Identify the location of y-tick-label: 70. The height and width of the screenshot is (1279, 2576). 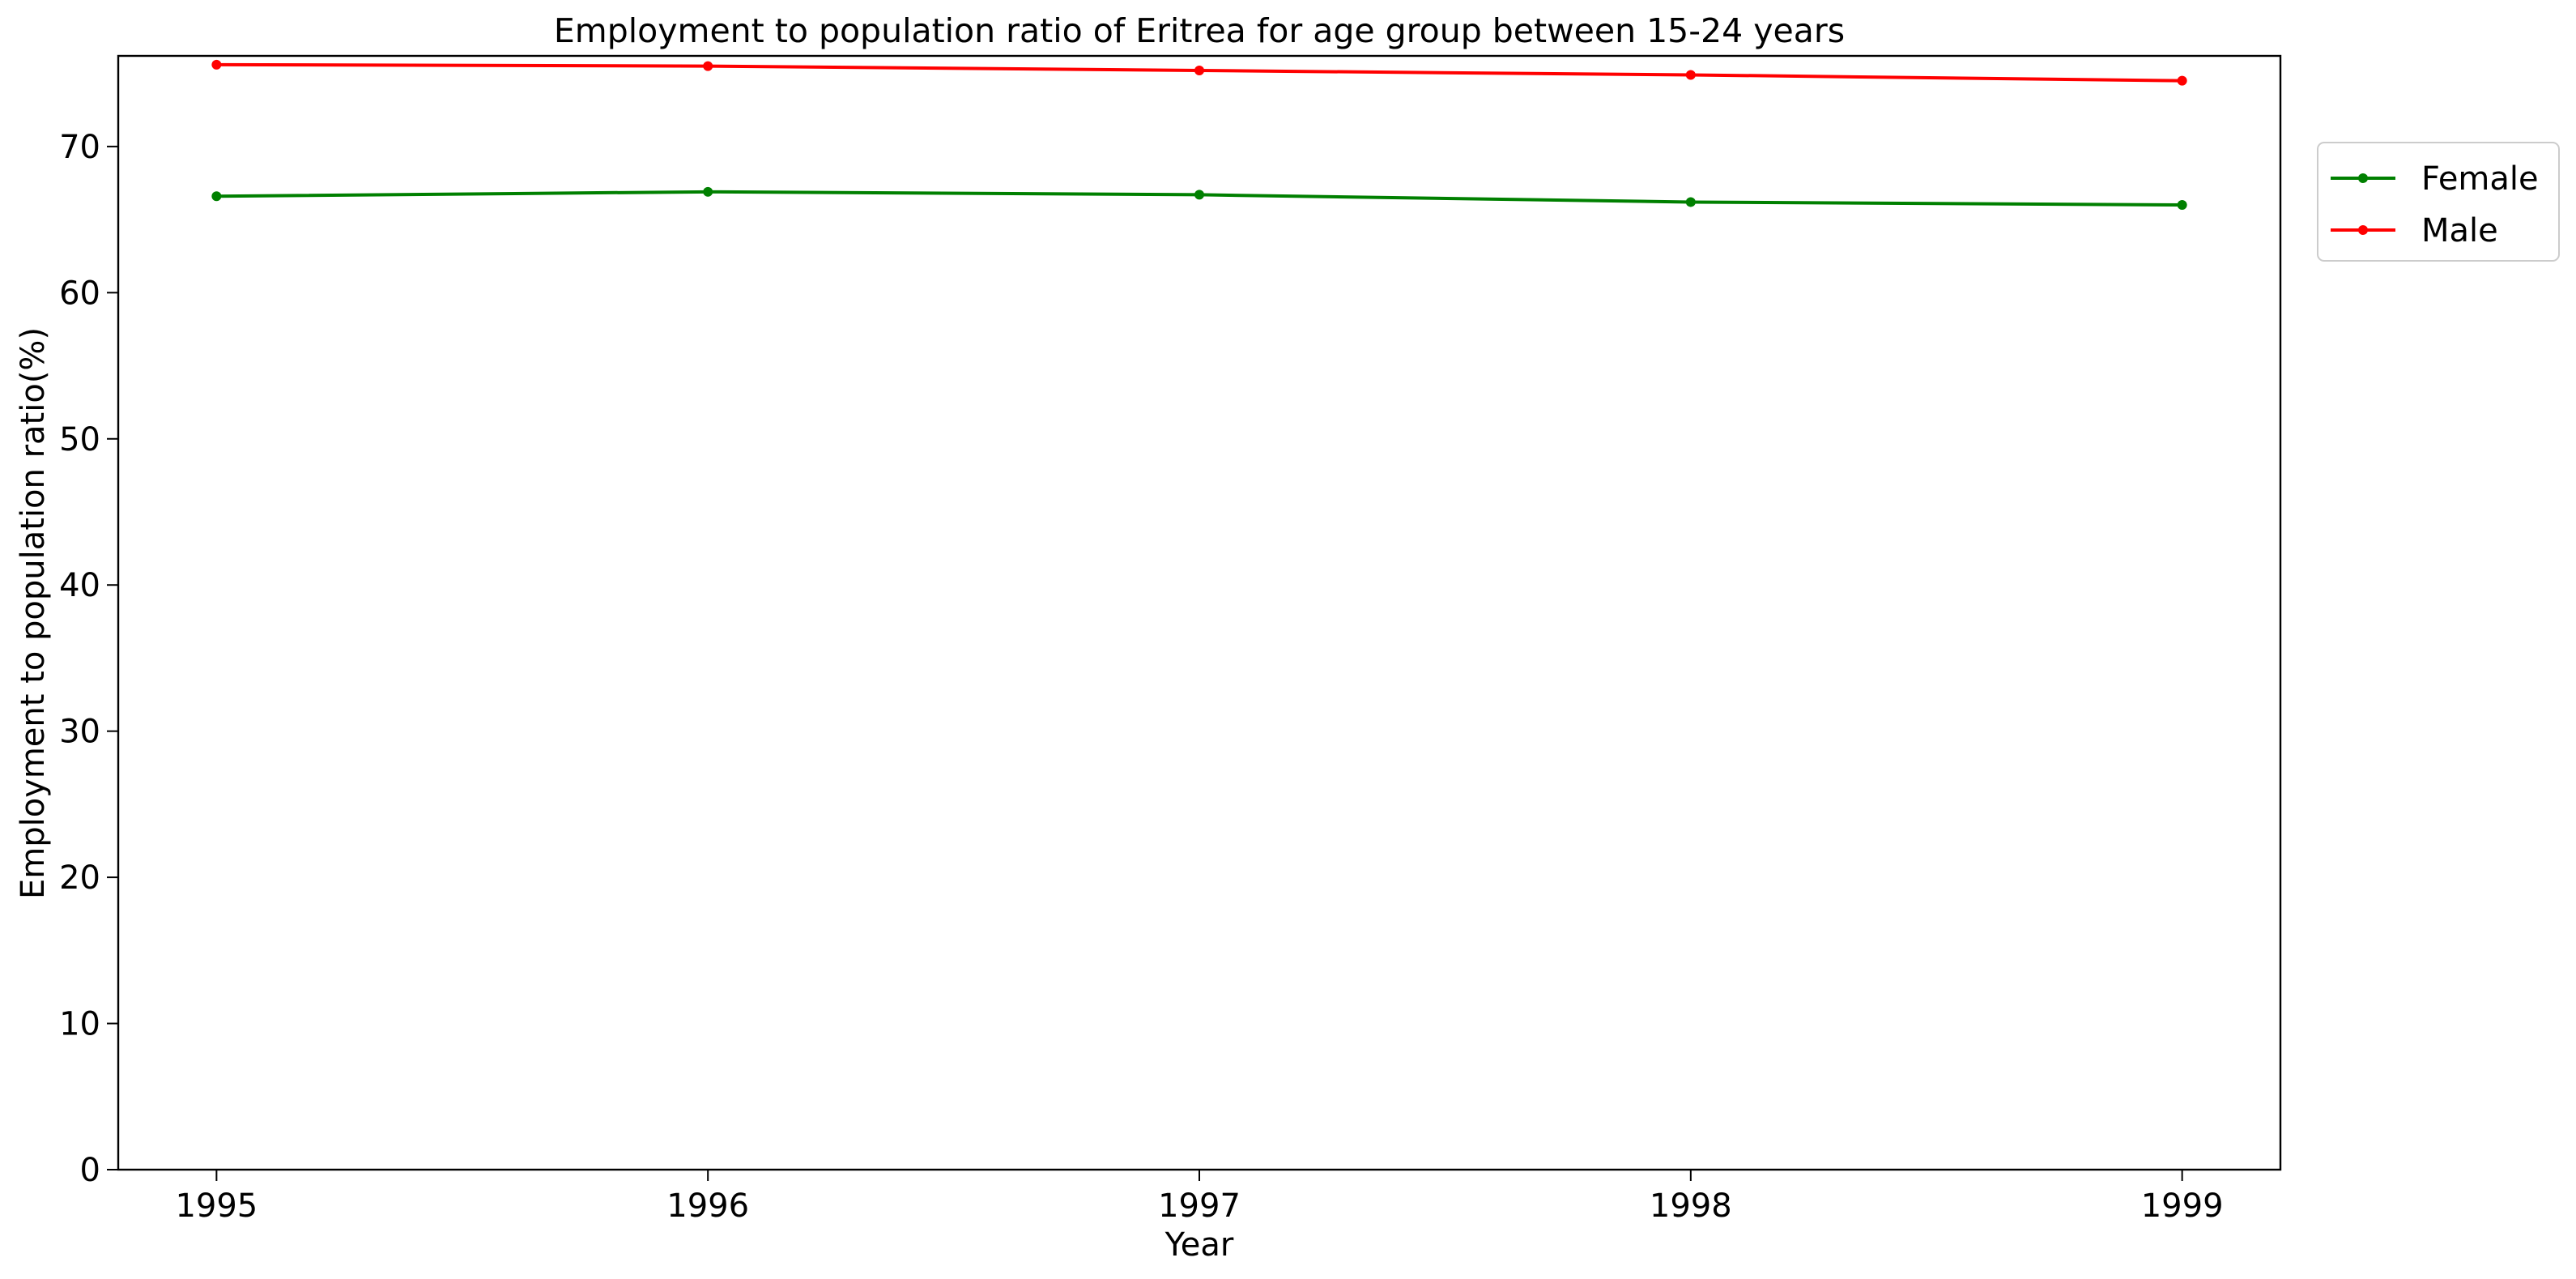
(79, 147).